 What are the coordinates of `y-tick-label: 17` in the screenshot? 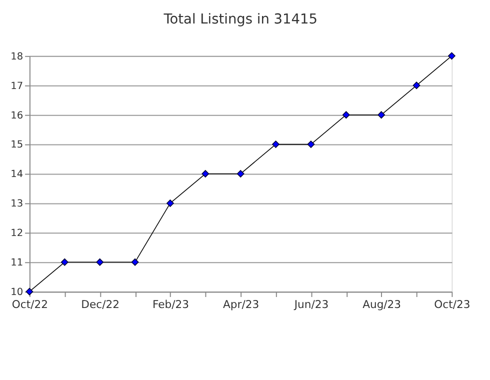 It's located at (17, 86).